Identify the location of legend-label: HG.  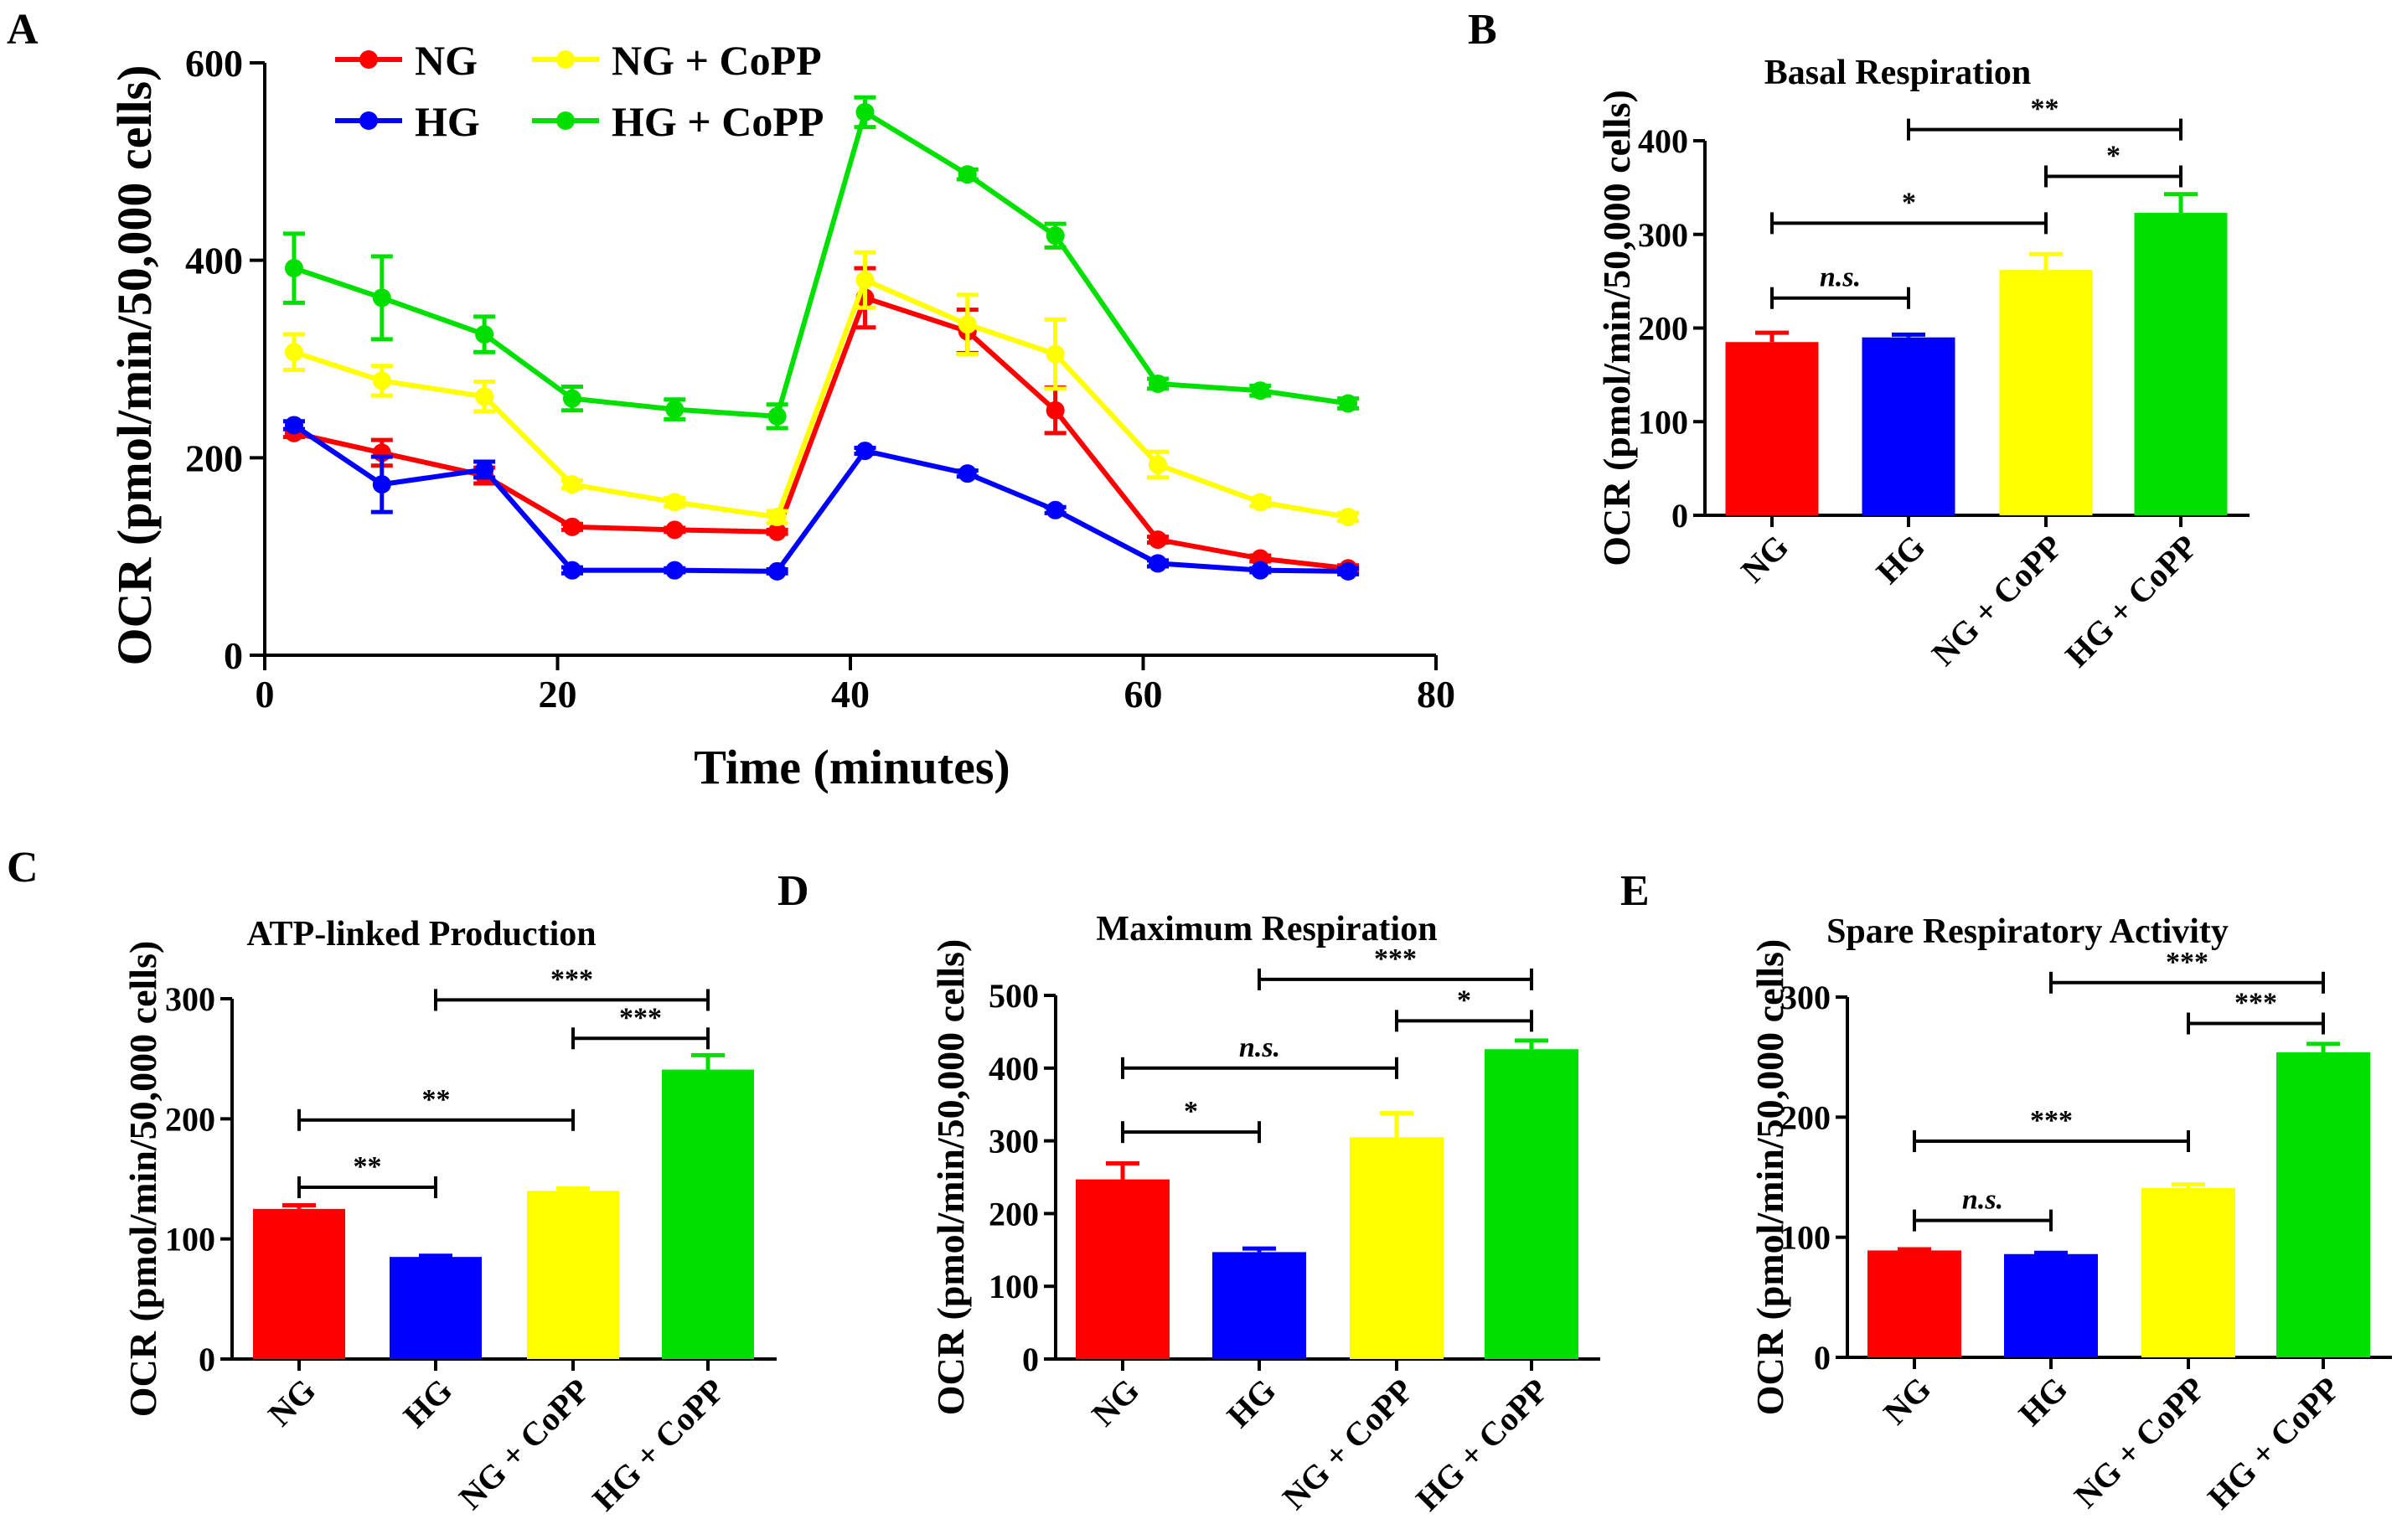
(447, 121).